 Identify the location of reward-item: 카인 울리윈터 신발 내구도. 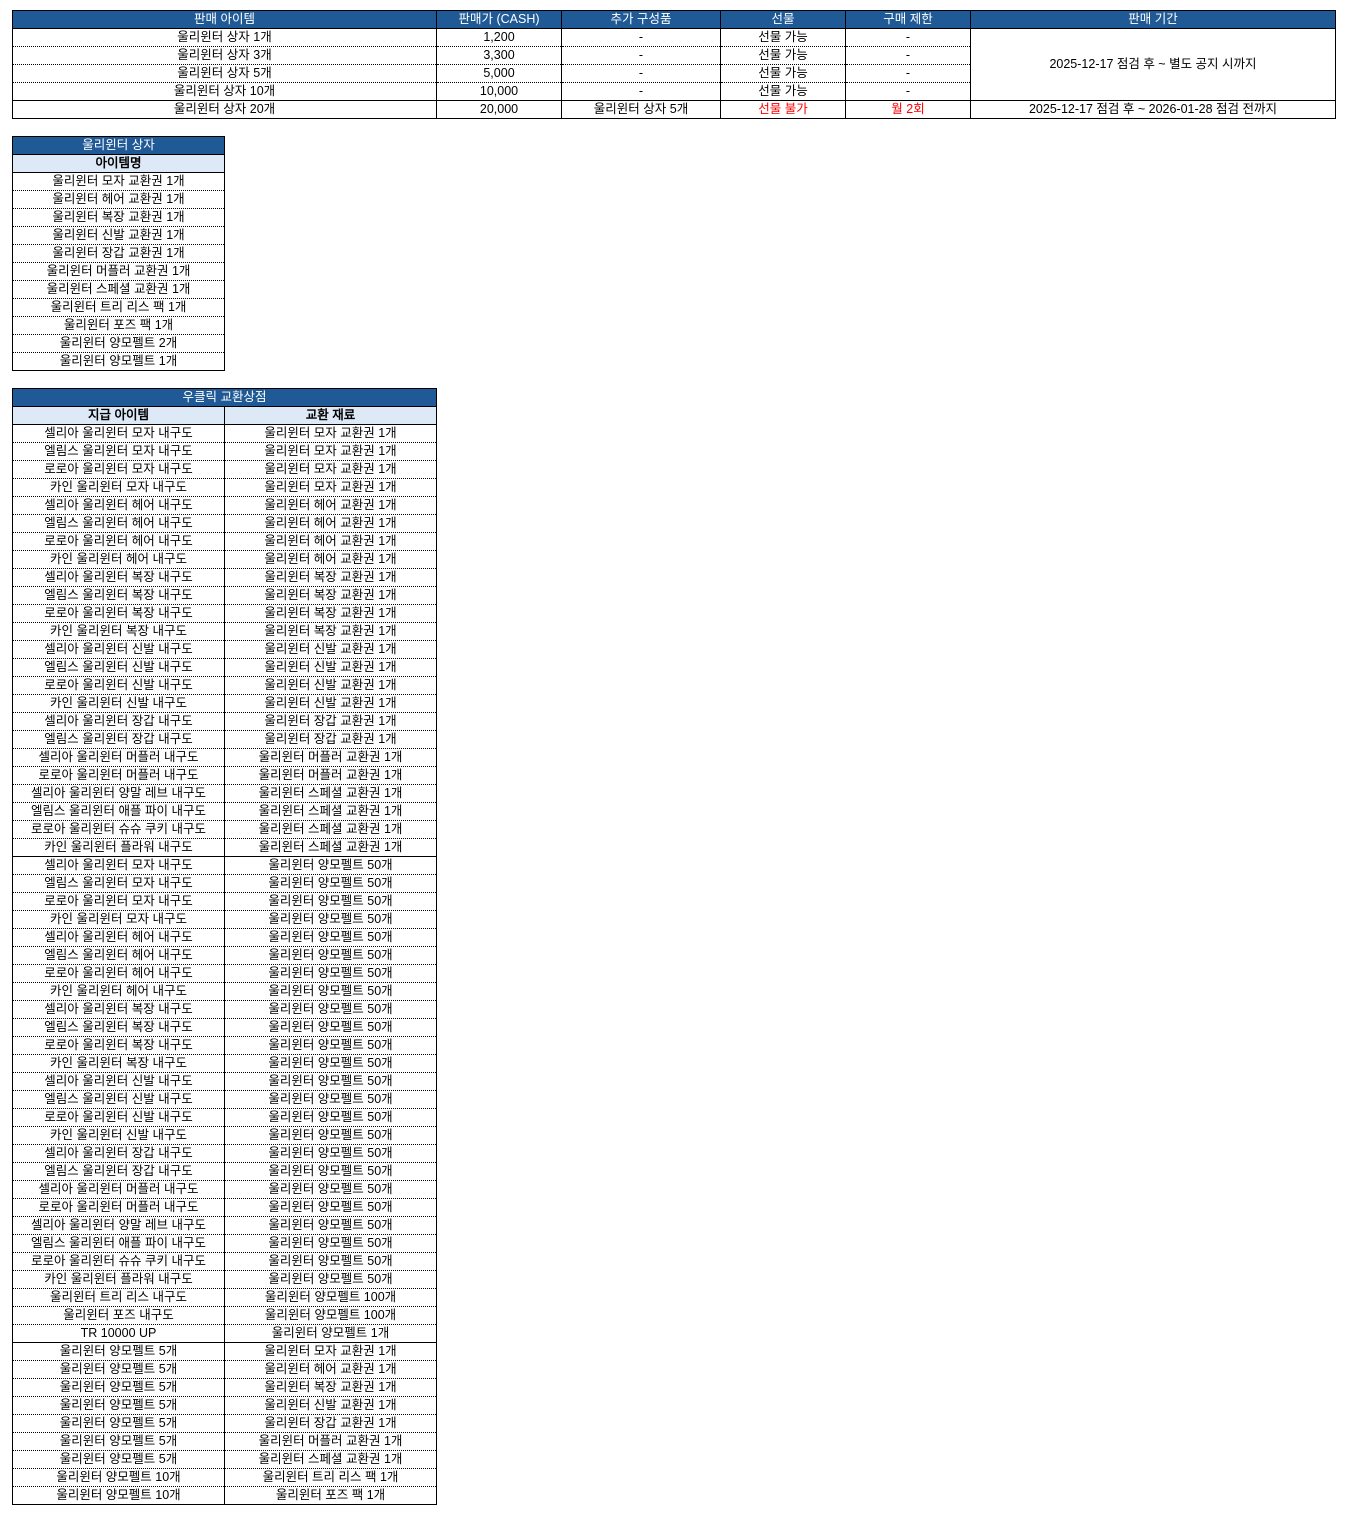
(118, 1135).